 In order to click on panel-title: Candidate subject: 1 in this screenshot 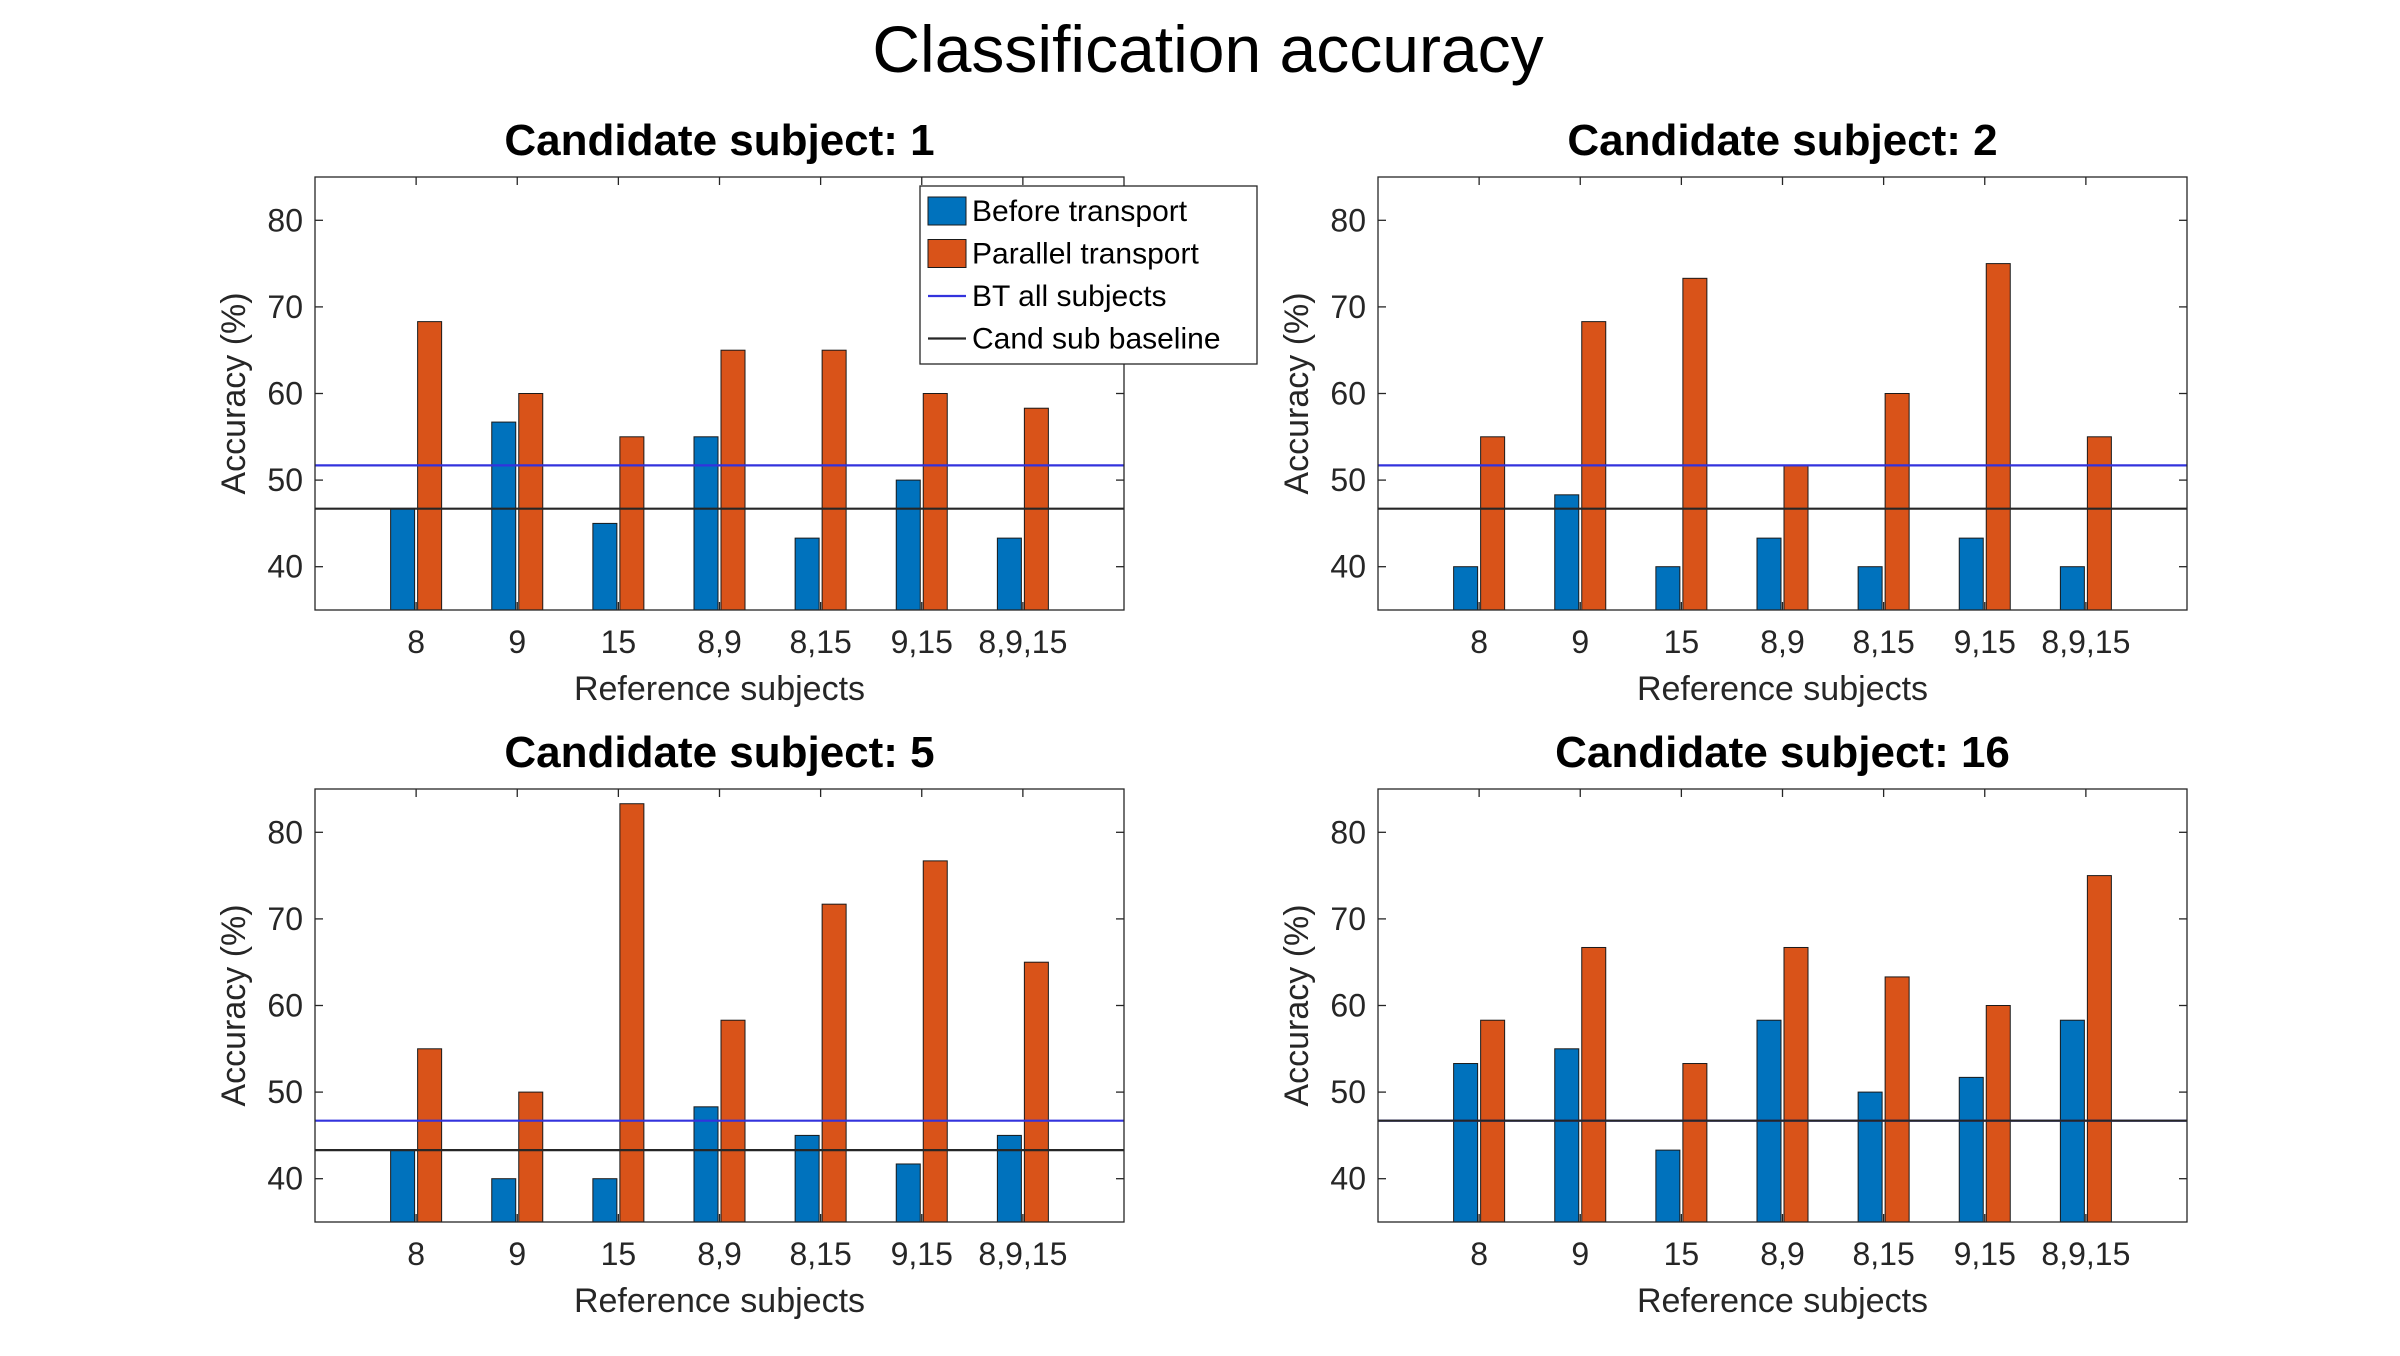, I will do `click(719, 140)`.